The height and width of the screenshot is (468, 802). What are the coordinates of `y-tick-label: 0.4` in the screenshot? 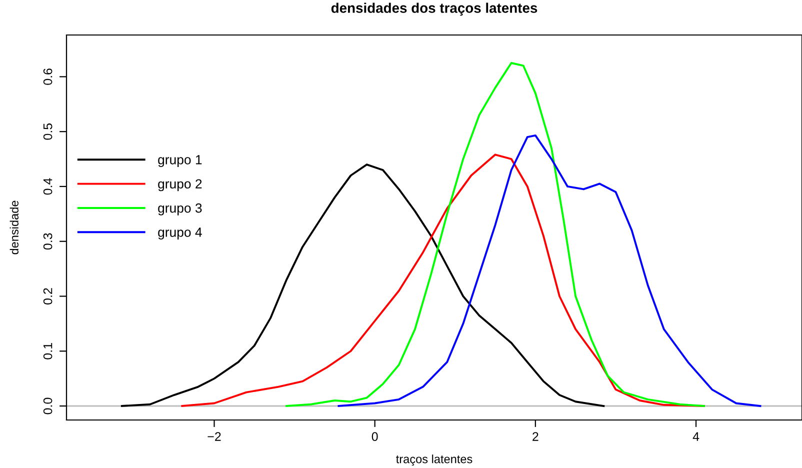 It's located at (47, 186).